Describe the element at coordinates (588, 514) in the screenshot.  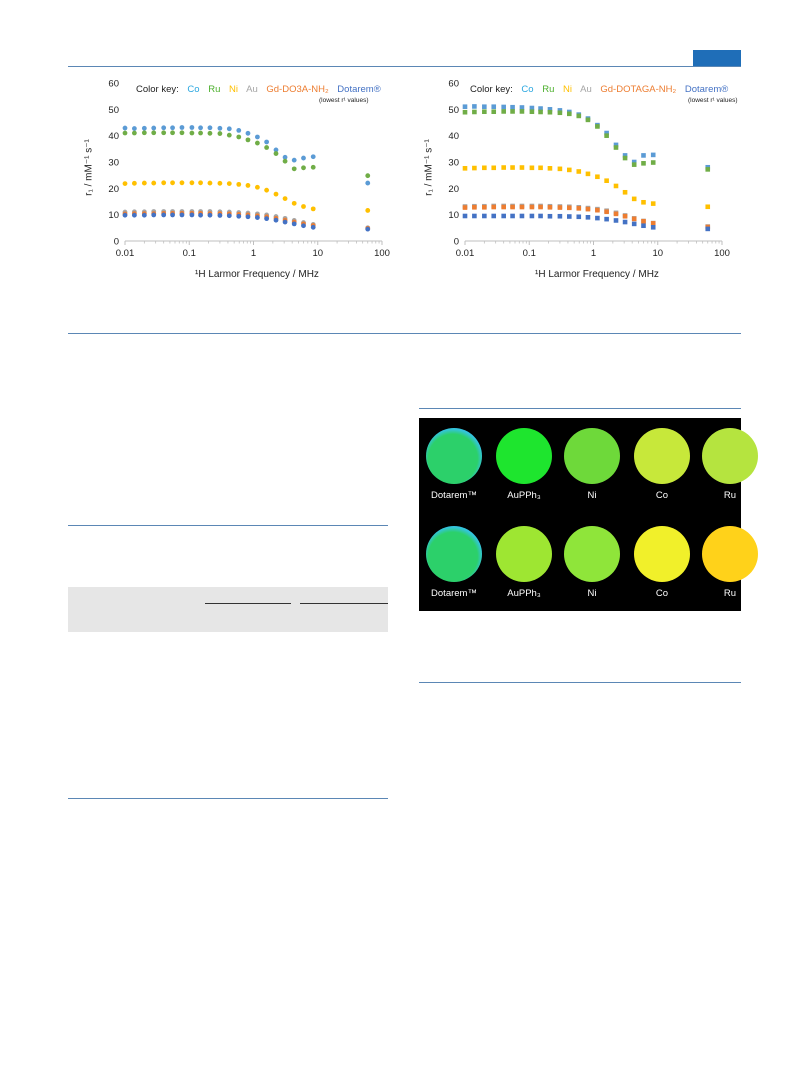
I see `phantom-image-panel: Dotarem™ AuPPh₃ Ni Co Ru Dotarem™ AuPPh₃ Ni Co Ru` at that location.